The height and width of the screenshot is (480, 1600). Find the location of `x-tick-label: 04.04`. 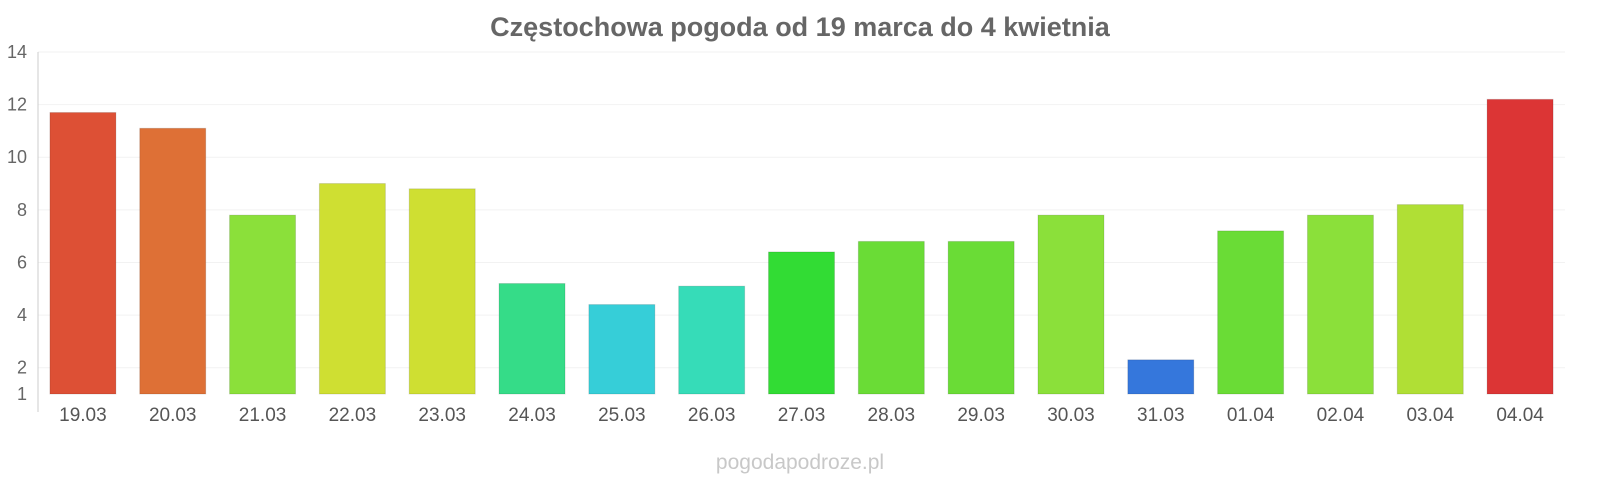

x-tick-label: 04.04 is located at coordinates (1520, 415).